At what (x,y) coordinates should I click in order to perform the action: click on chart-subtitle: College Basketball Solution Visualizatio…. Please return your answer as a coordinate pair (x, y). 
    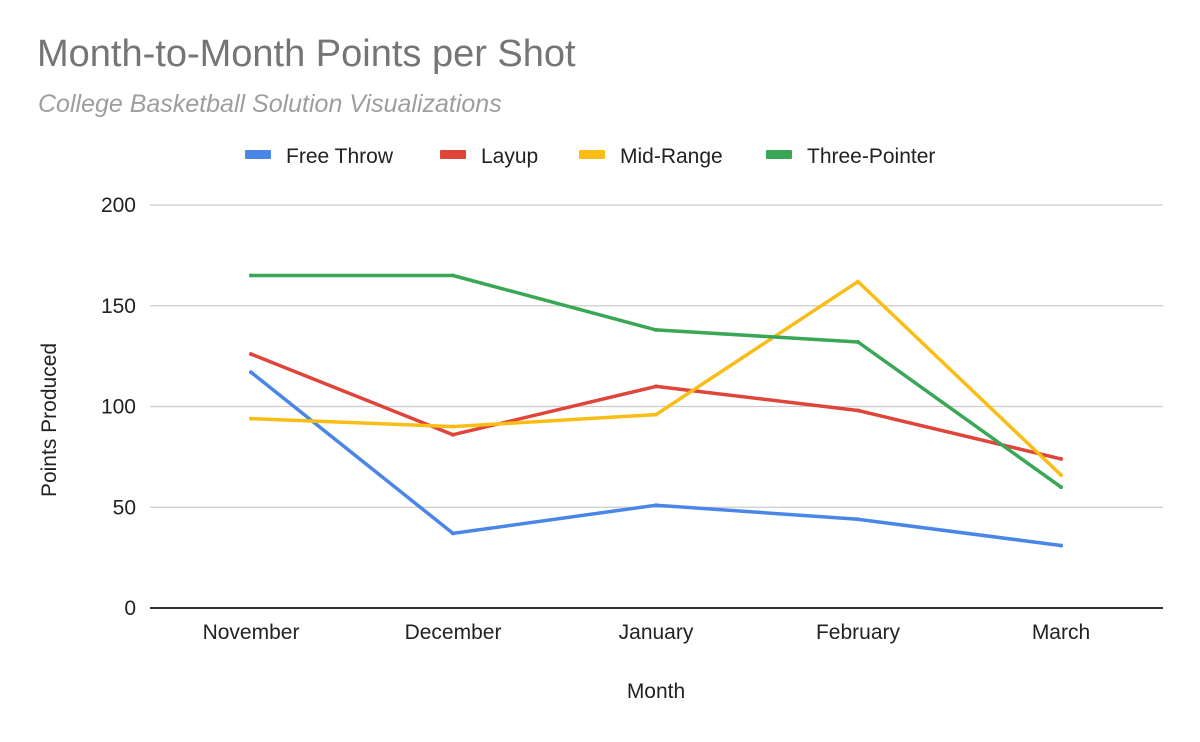
    Looking at the image, I should click on (270, 104).